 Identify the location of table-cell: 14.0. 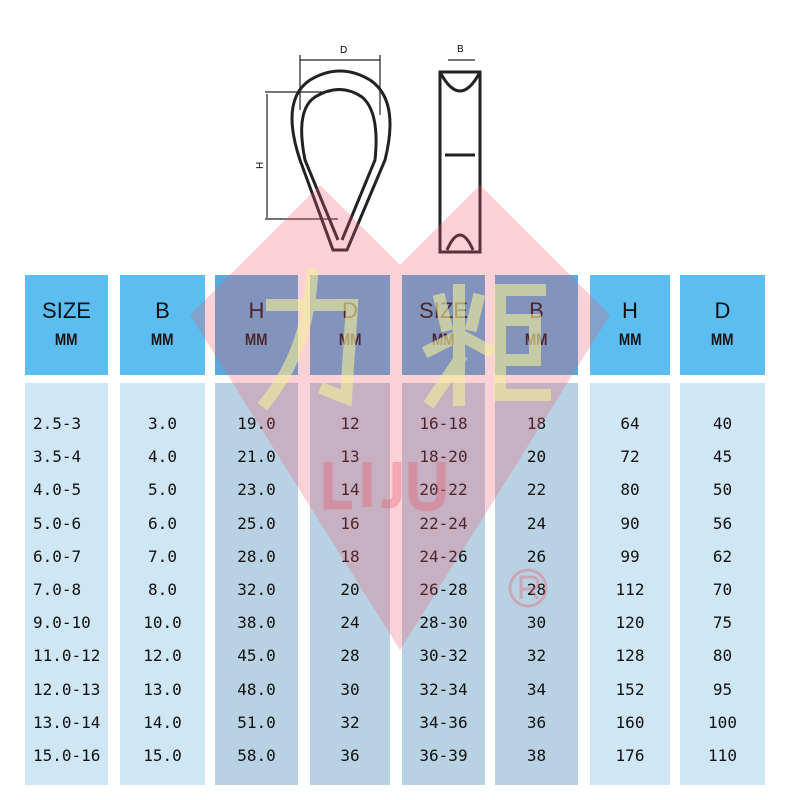
(162, 722).